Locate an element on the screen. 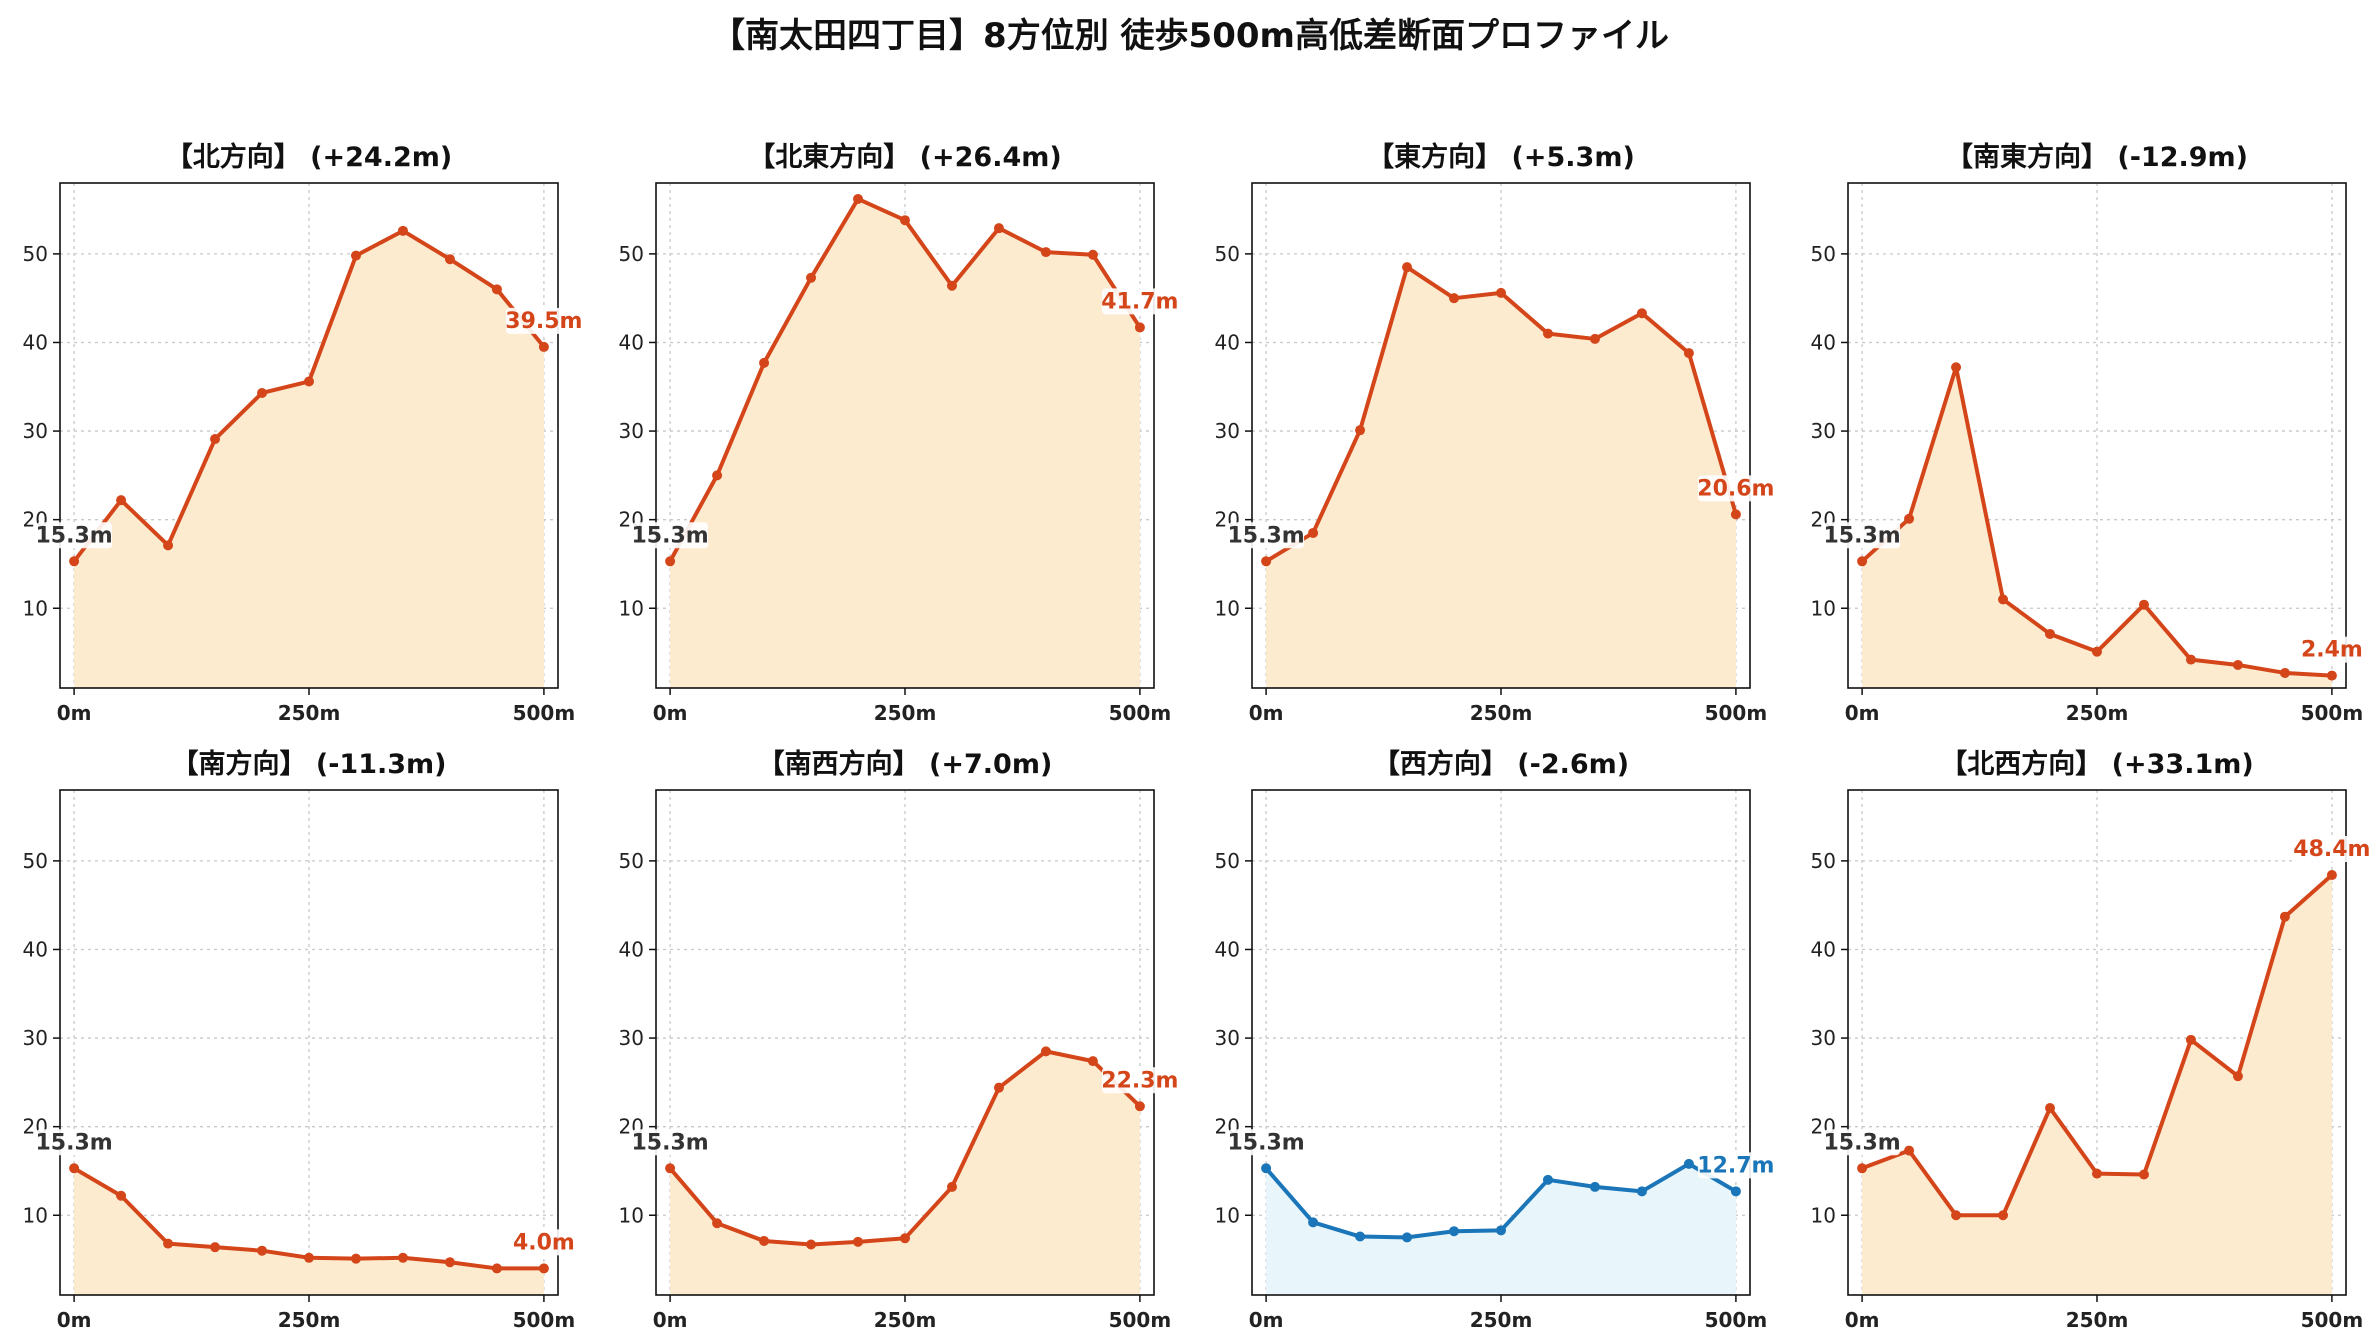 The width and height of the screenshot is (2380, 1340). panel-title: 【北方向】 (+24.2m) is located at coordinates (309, 157).